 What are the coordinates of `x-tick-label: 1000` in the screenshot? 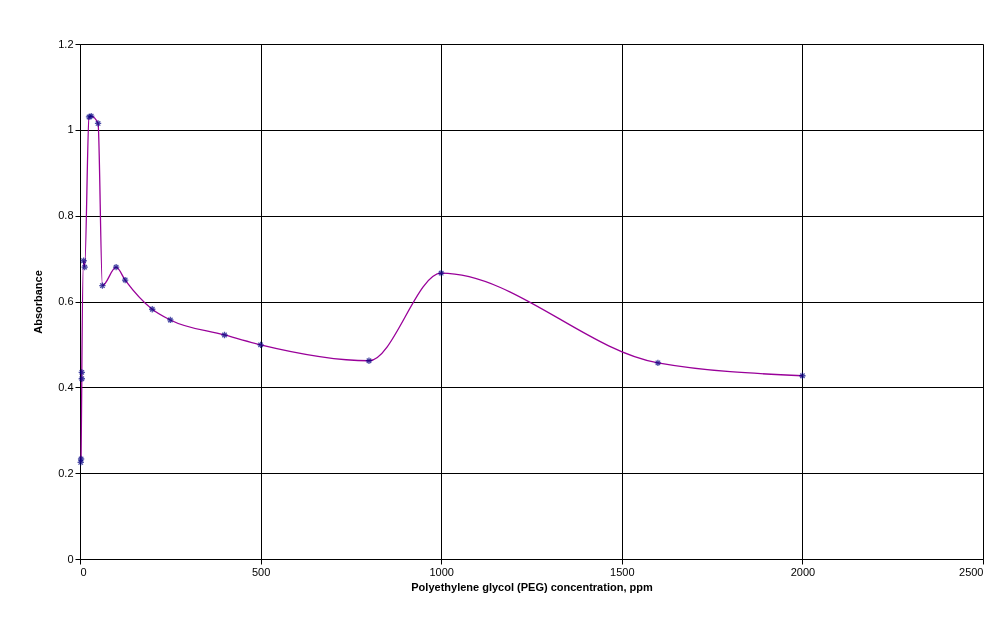 It's located at (441, 571).